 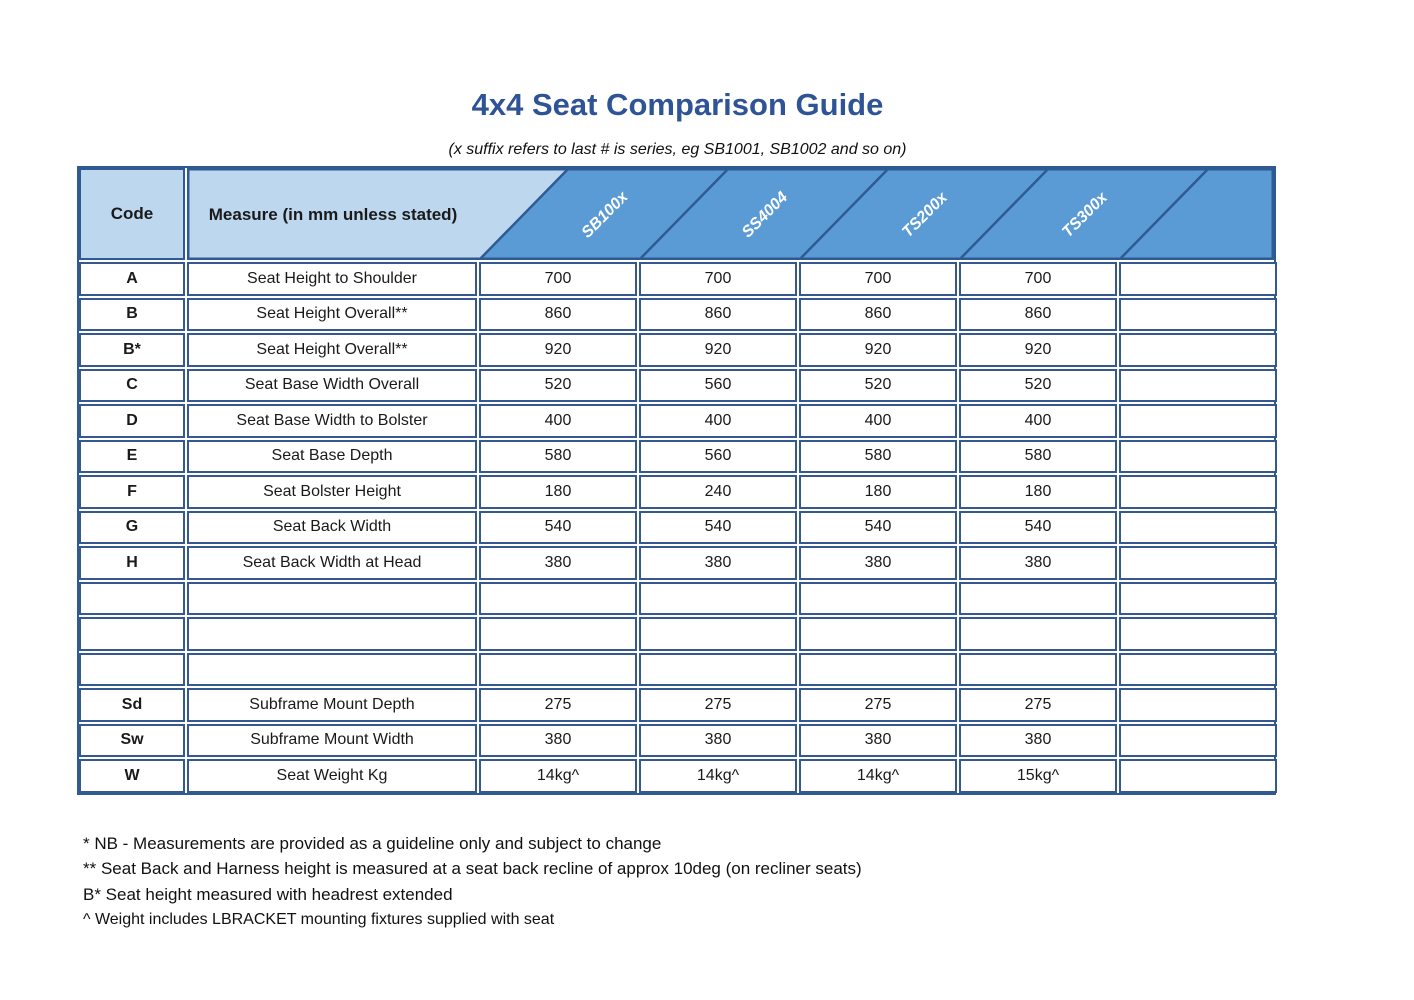 What do you see at coordinates (132, 385) in the screenshot?
I see `row-code-cell: C` at bounding box center [132, 385].